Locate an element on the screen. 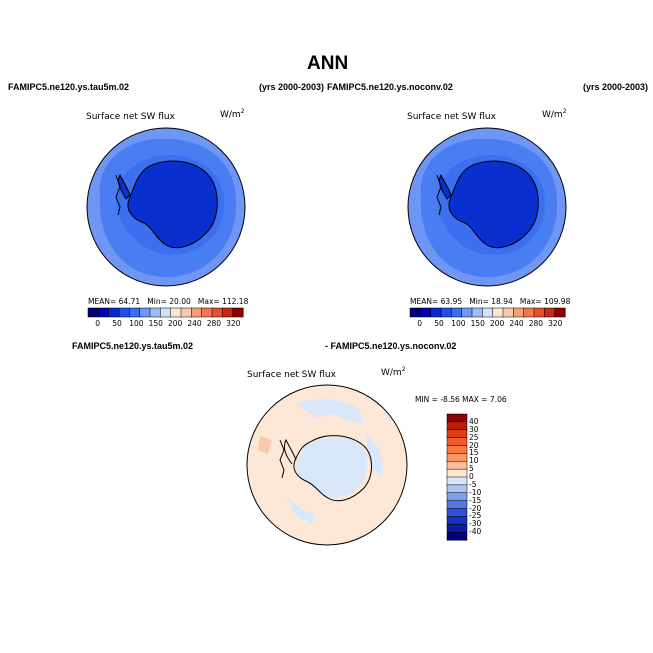 This screenshot has width=653, height=653. diff-colorbar-tick-label: 30 is located at coordinates (474, 429).